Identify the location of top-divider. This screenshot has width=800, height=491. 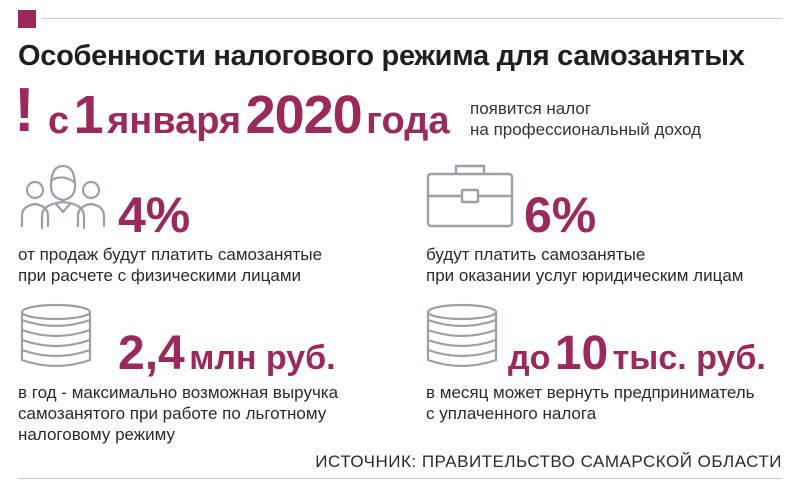
(412, 18).